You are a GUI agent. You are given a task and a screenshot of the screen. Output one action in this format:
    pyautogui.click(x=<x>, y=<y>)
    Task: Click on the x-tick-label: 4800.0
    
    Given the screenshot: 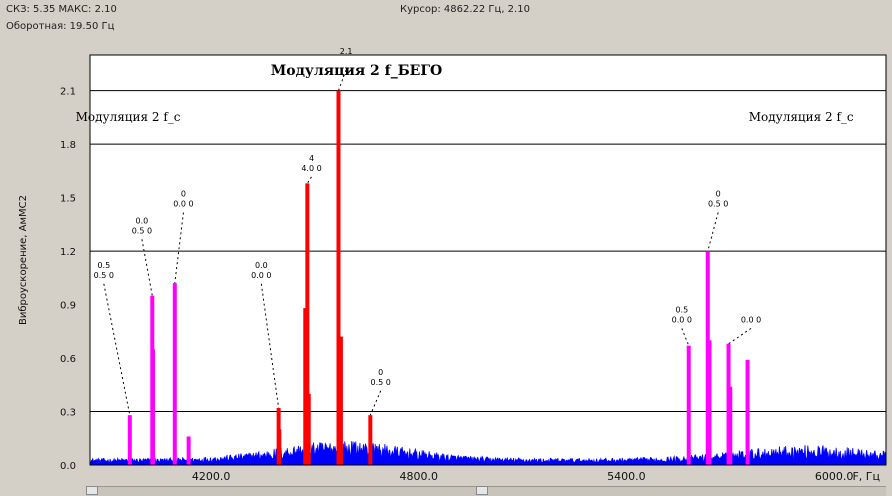 What is the action you would take?
    pyautogui.click(x=419, y=476)
    